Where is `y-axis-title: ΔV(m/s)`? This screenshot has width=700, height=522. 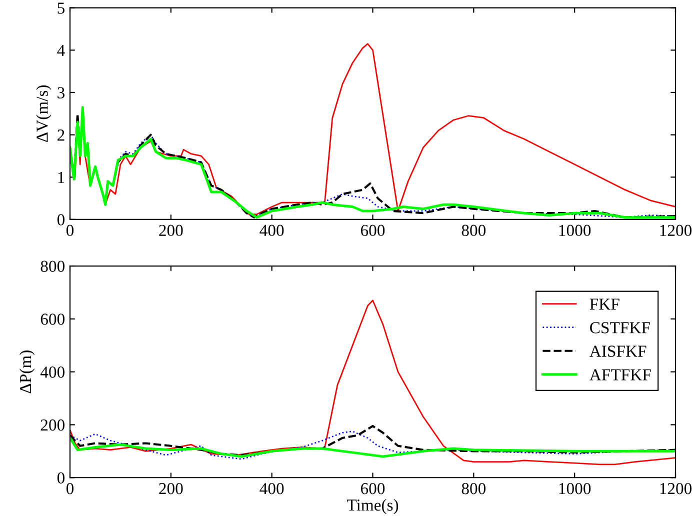
y-axis-title: ΔV(m/s) is located at coordinates (44, 113).